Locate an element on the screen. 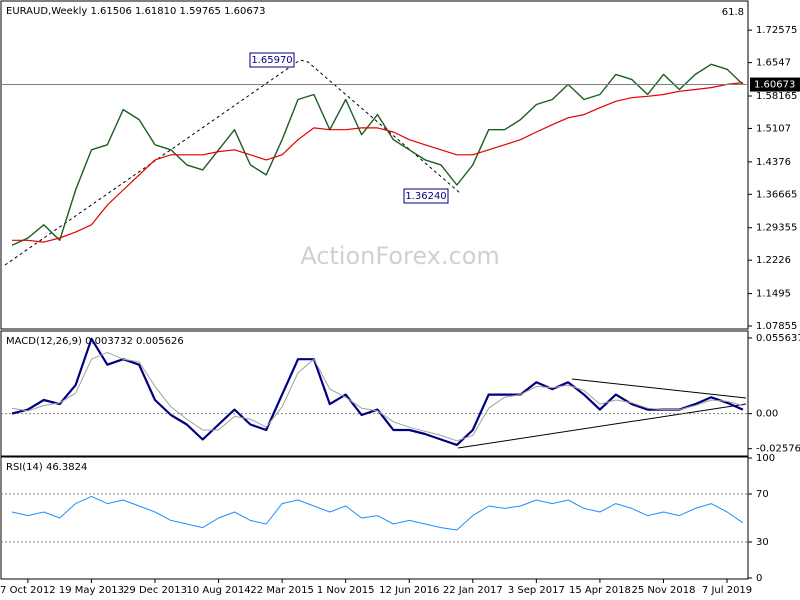 This screenshot has height=600, width=800. annotation: 1.65970 is located at coordinates (271, 60).